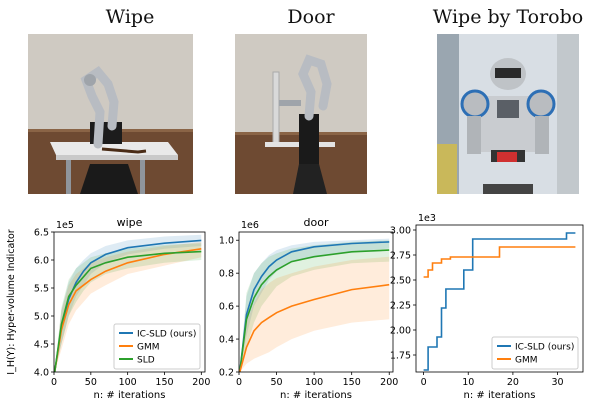  I want to click on legend: IC-SLD (ours) GMM SLD, so click(157, 346).